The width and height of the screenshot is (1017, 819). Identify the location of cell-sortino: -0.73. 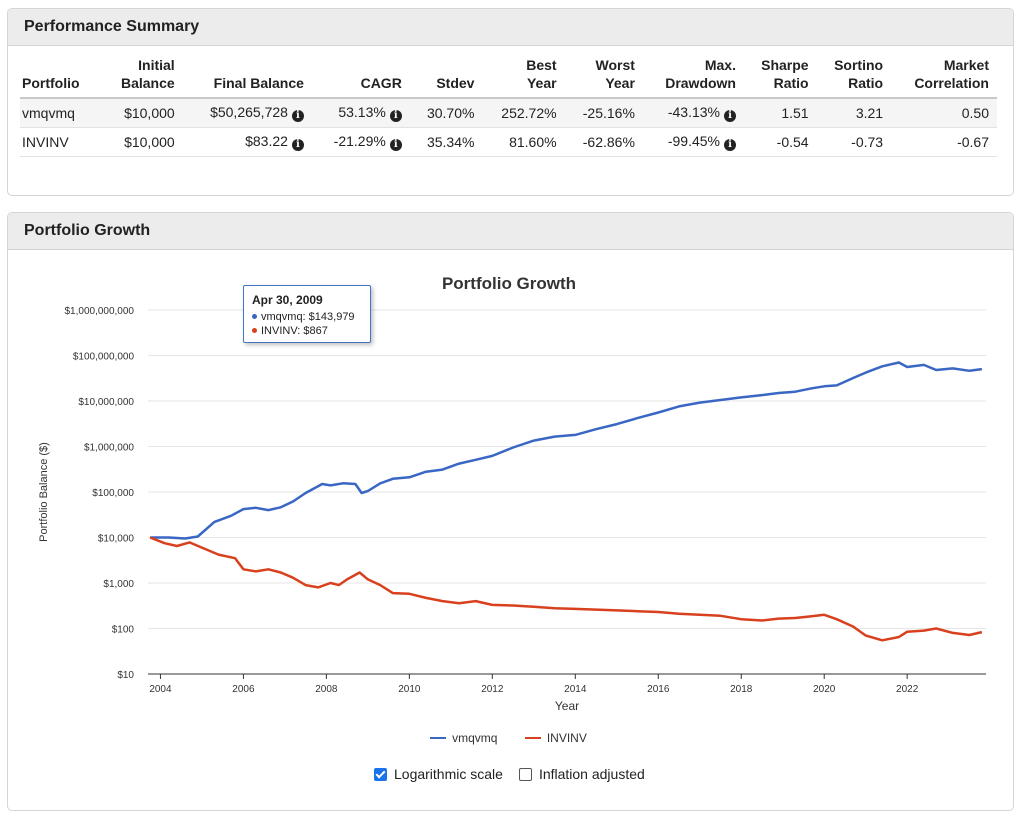
(854, 142).